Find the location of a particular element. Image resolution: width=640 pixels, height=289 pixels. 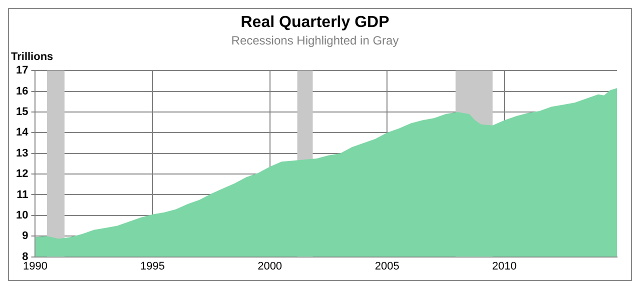

y-tick-label: 16 is located at coordinates (22, 91).